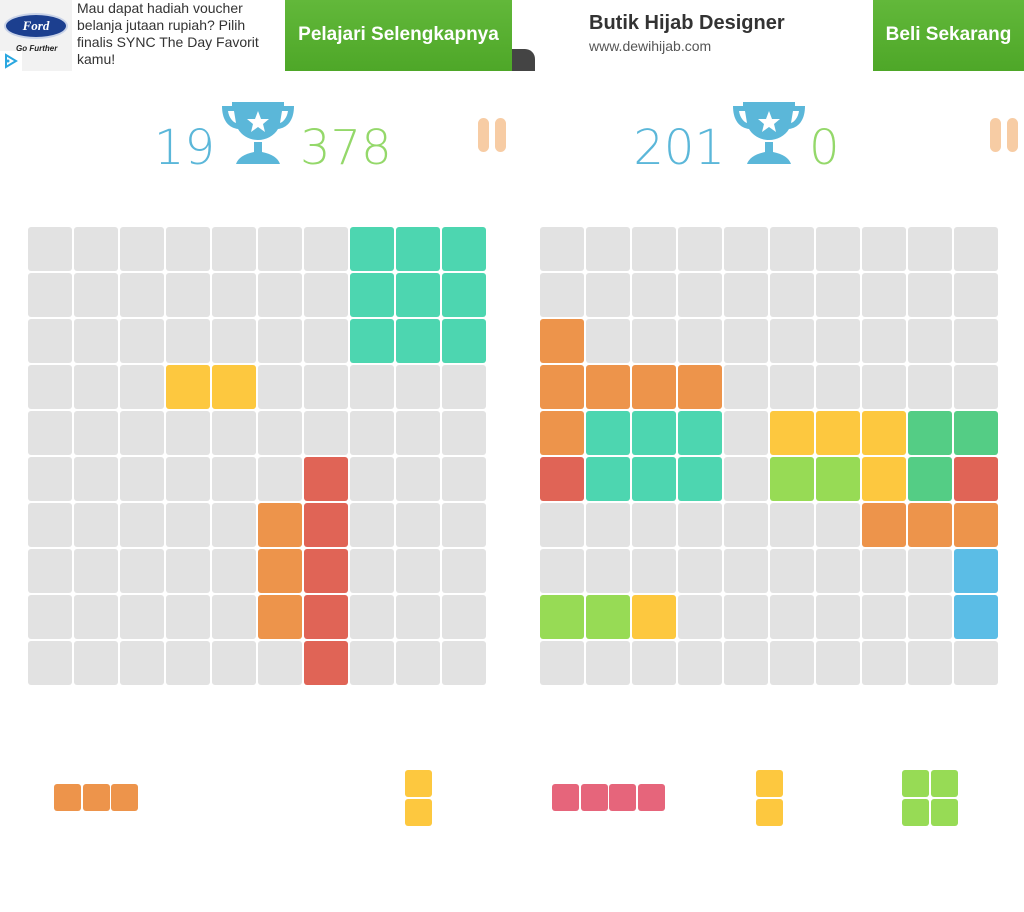 The height and width of the screenshot is (912, 1024). I want to click on ad-buy-now-button: Beli Sekarang, so click(948, 35).